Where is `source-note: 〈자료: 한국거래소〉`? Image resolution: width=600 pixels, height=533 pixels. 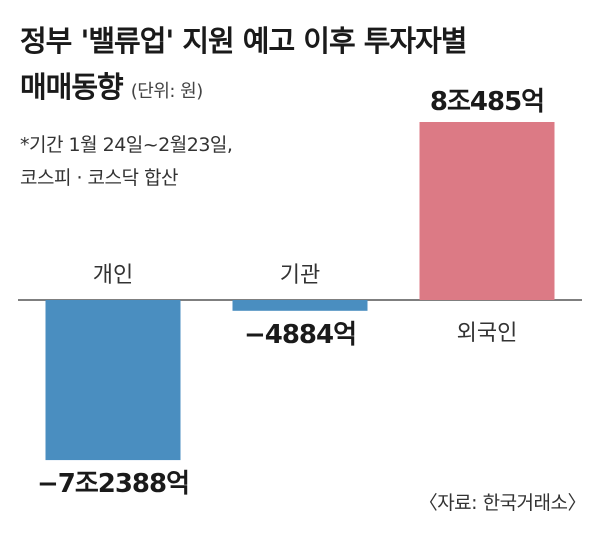
source-note: 〈자료: 한국거래소〉 is located at coordinates (502, 503).